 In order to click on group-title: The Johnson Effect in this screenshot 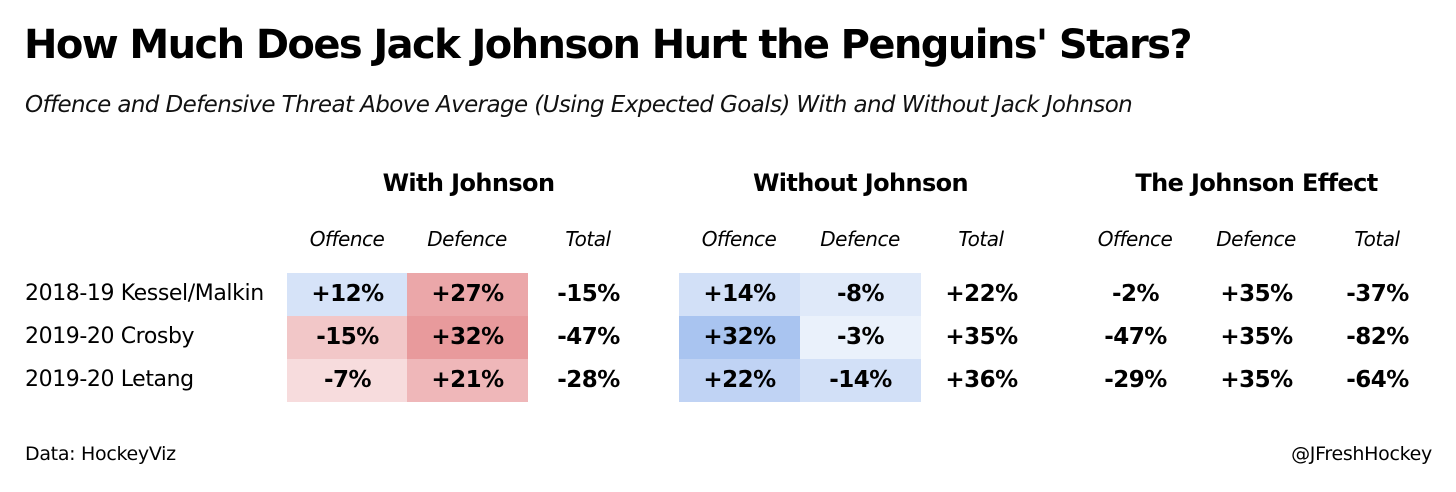, I will do `click(1256, 183)`.